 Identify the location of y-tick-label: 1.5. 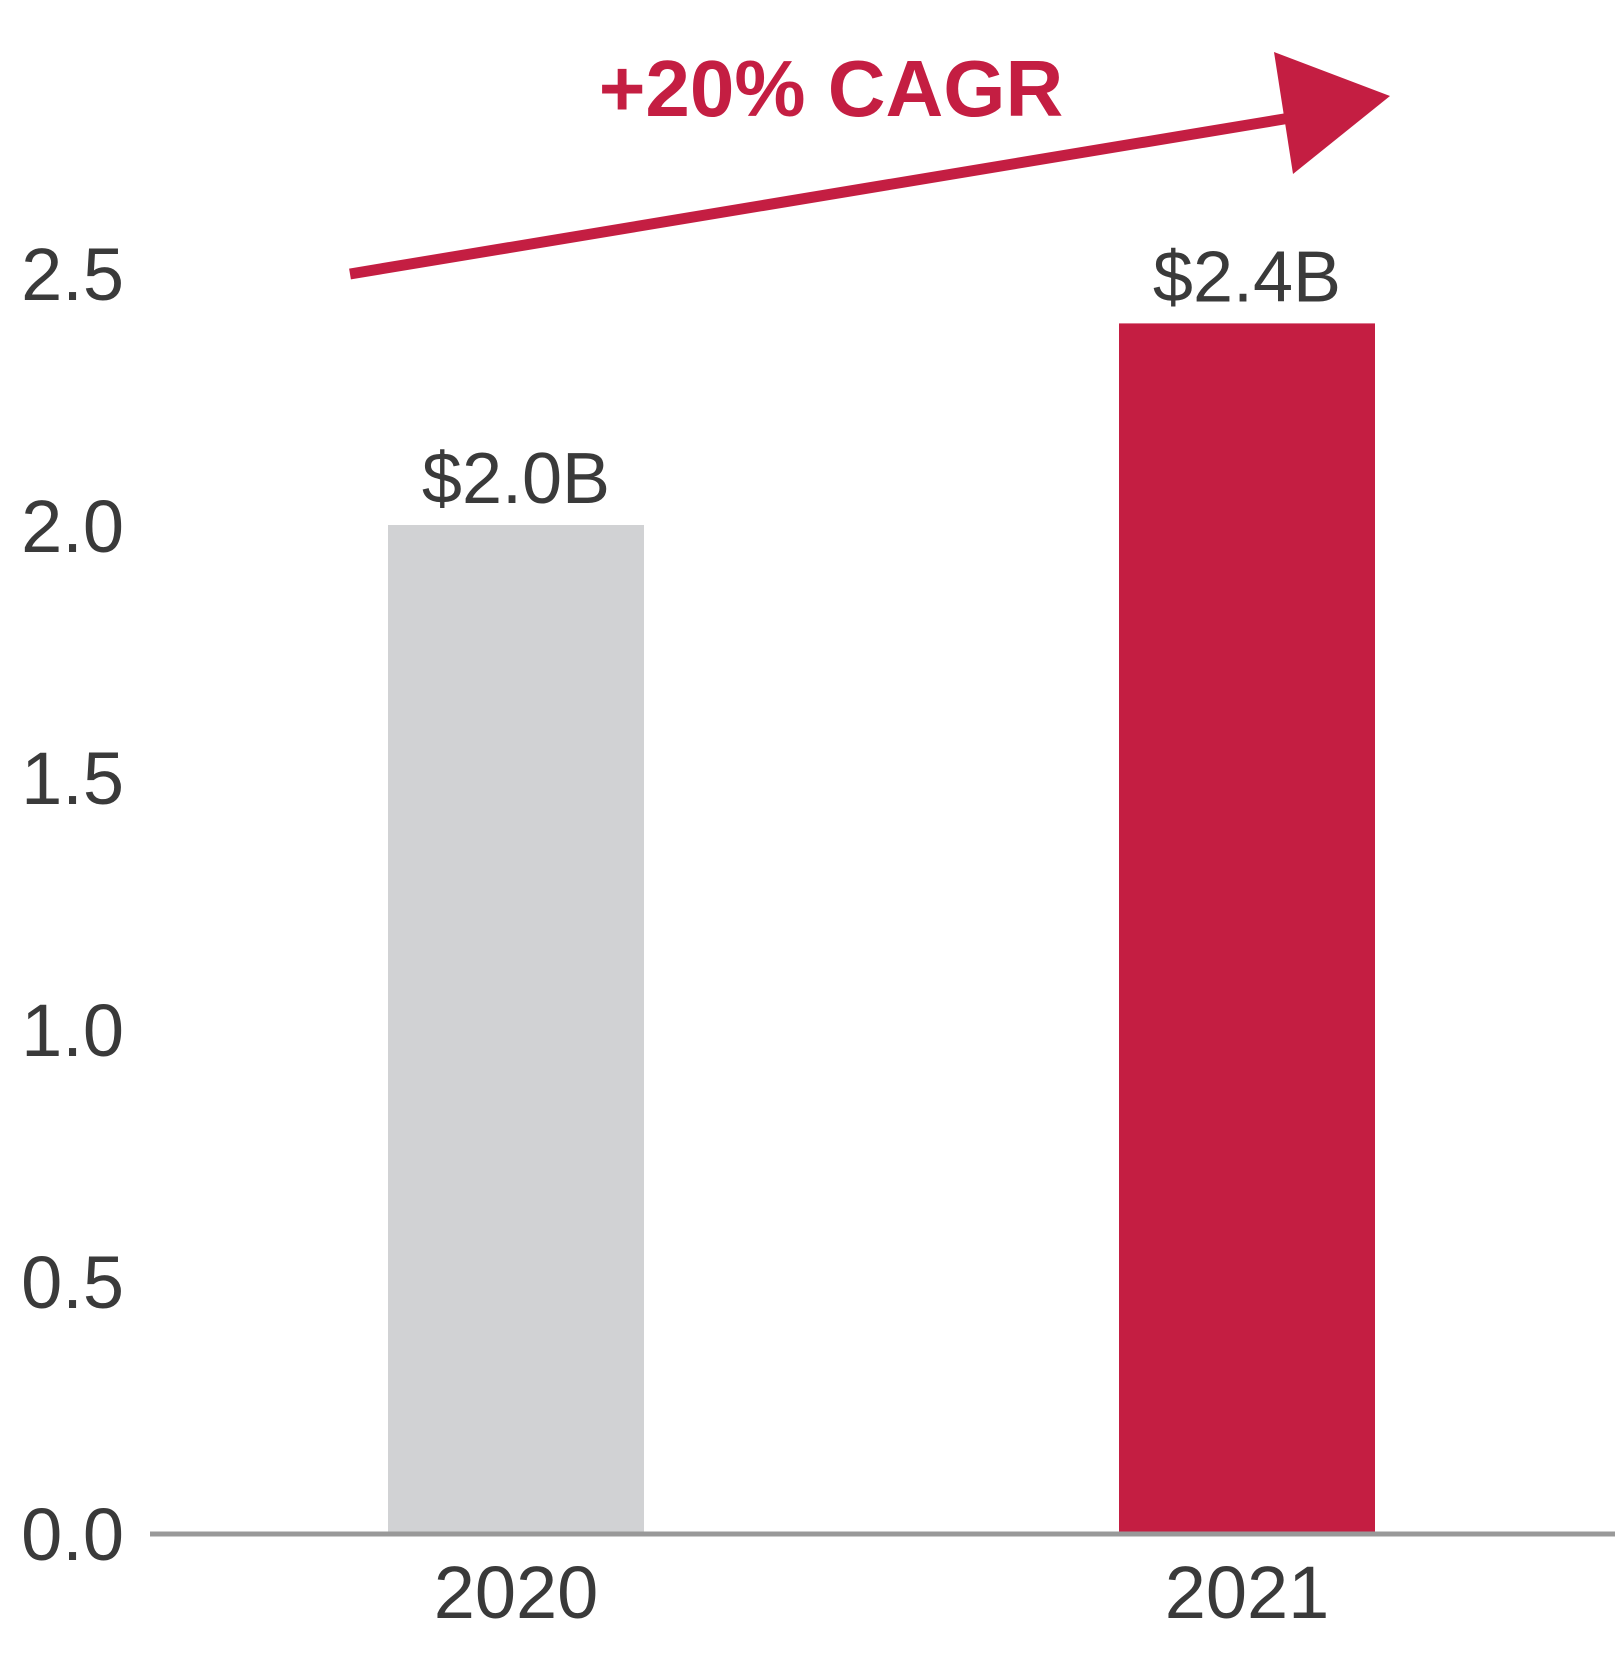
(72, 778).